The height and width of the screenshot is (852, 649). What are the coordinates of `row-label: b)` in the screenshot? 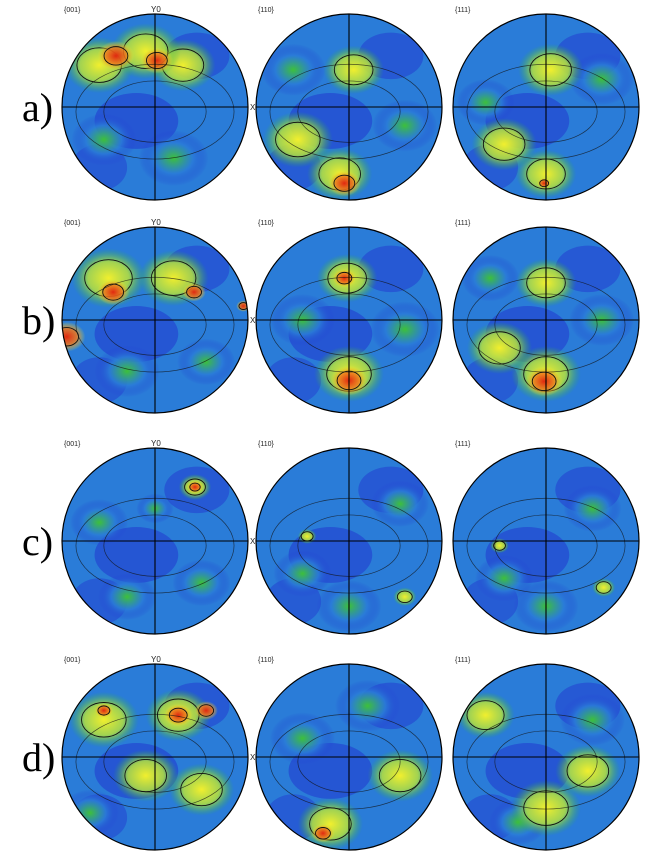 It's located at (38, 320).